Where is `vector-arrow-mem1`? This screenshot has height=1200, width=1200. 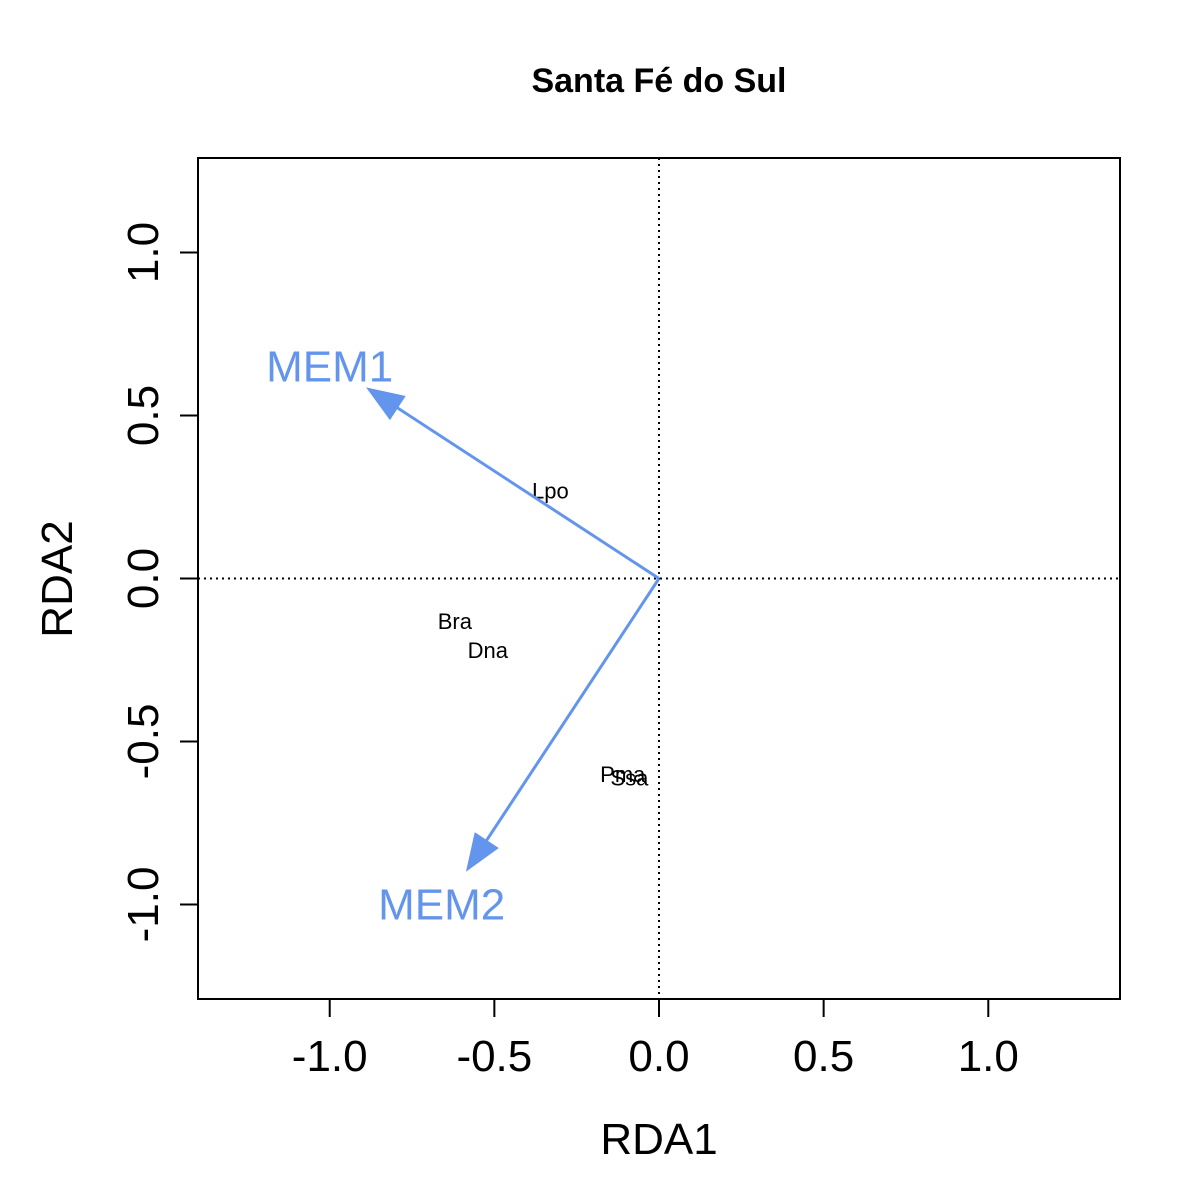 vector-arrow-mem1 is located at coordinates (513, 483).